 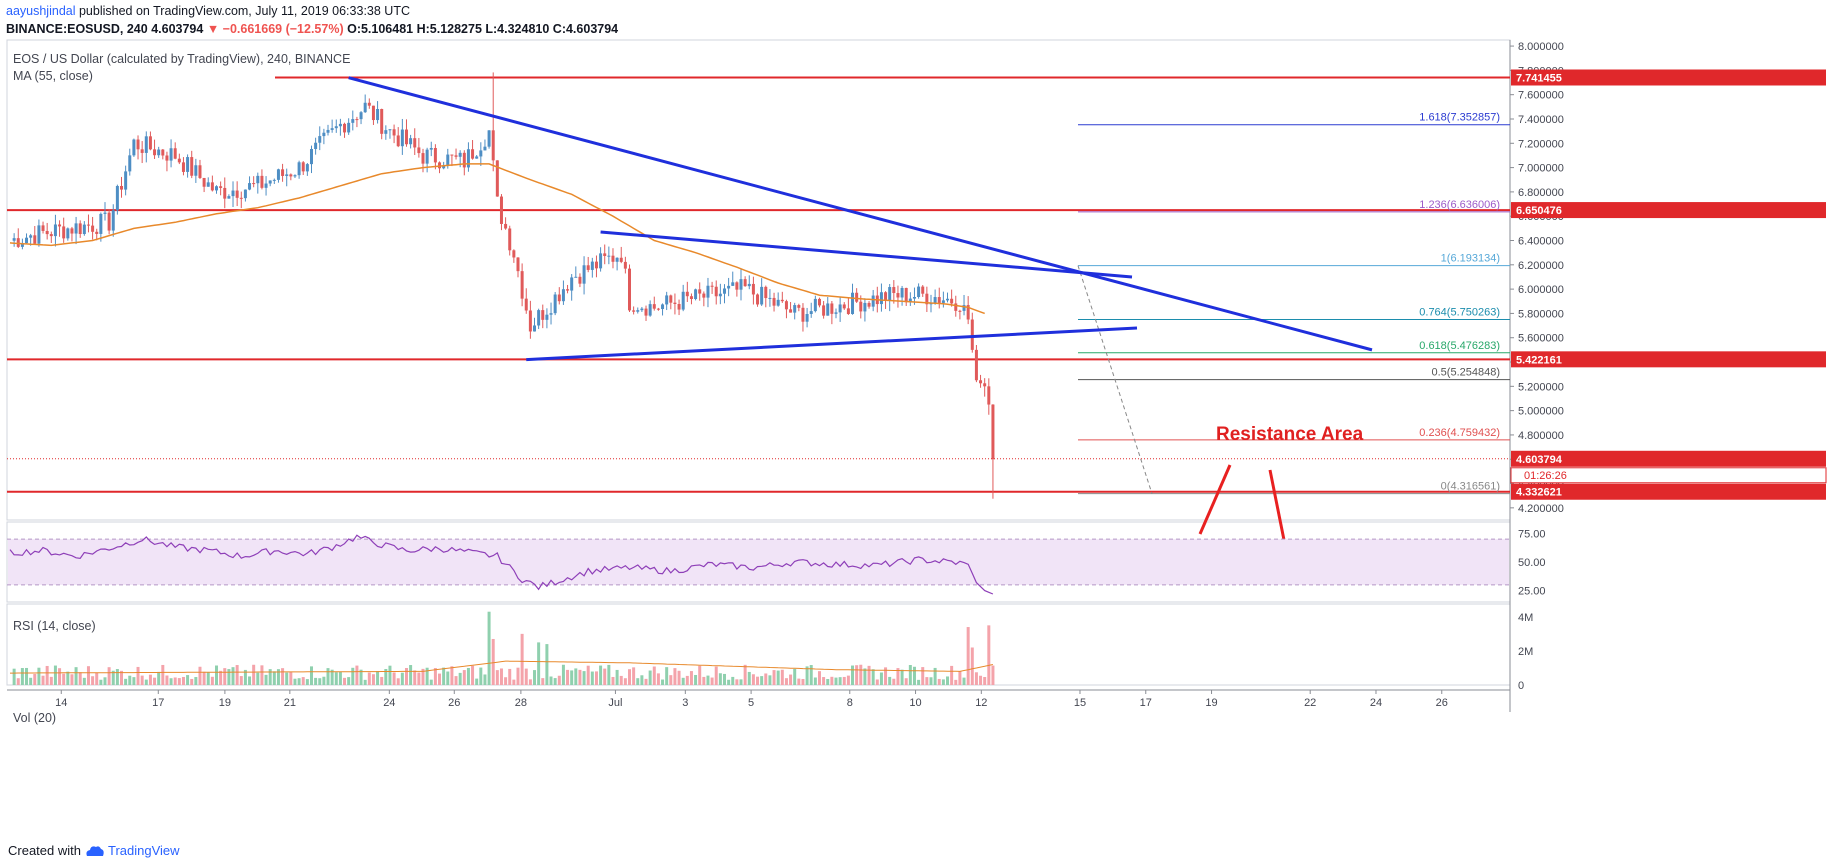 I want to click on x-tick-label: 8, so click(x=850, y=703).